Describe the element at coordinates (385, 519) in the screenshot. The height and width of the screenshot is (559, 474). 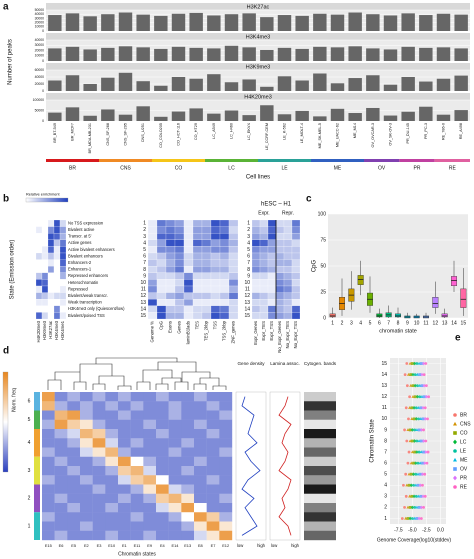
I see `y-tick-label: 1` at that location.